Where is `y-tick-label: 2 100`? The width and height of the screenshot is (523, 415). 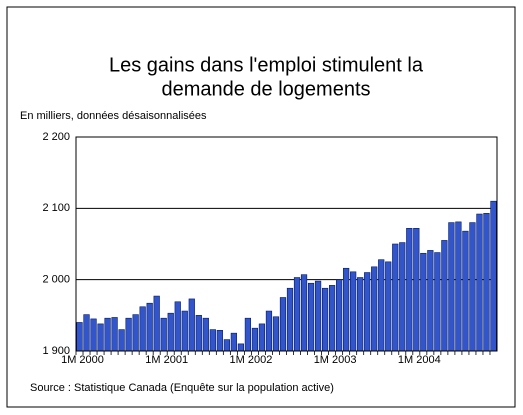
y-tick-label: 2 100 is located at coordinates (56, 208).